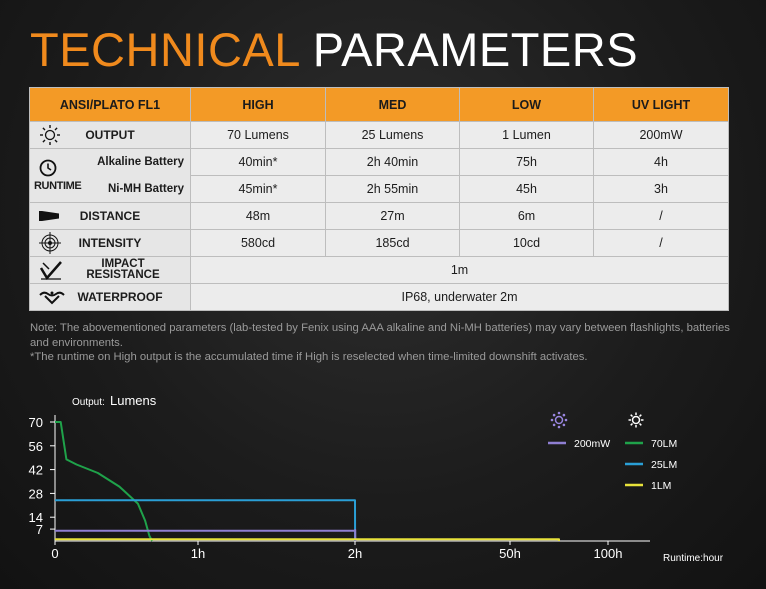  What do you see at coordinates (140, 162) in the screenshot?
I see `alkaline-label: Alkaline Battery` at bounding box center [140, 162].